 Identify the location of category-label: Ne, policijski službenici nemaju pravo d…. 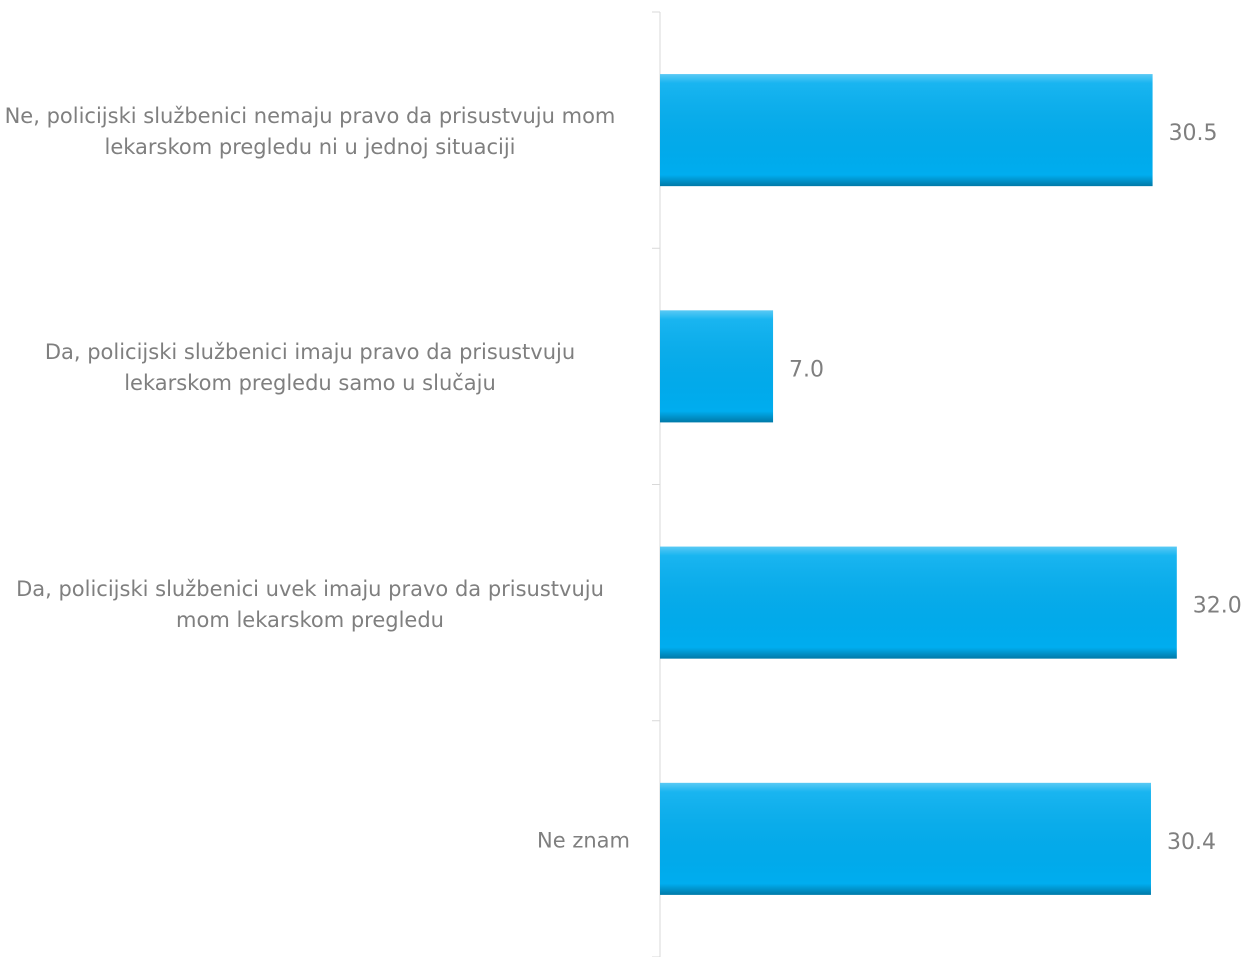
(315, 132).